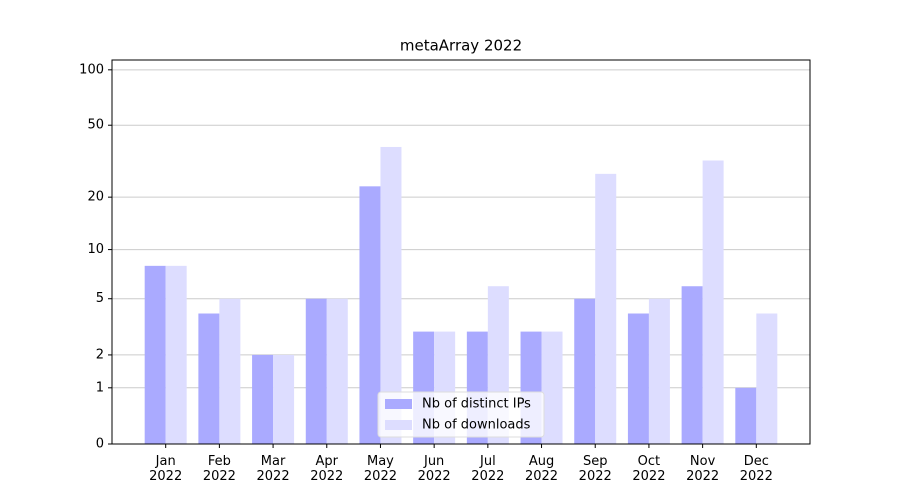  Describe the element at coordinates (703, 469) in the screenshot. I see `x-tick-label: Nov 2022` at that location.